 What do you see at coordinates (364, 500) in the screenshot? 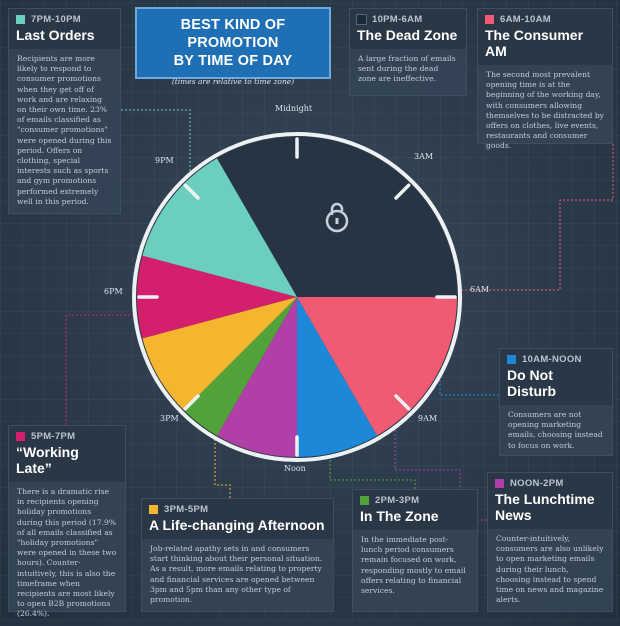
I see `green-swatch` at bounding box center [364, 500].